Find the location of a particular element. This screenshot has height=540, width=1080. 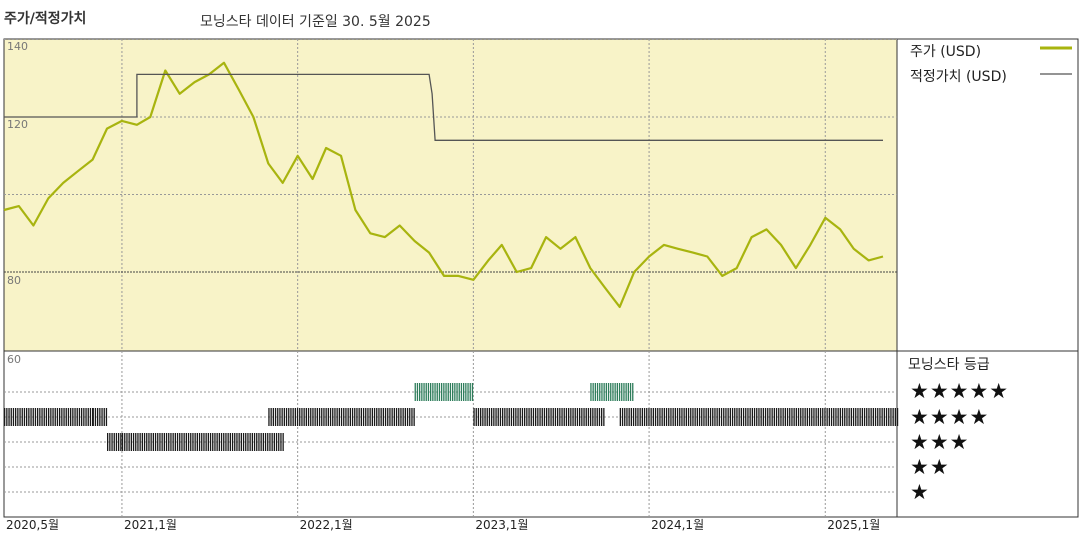

chart-title: 주가/적정가치 is located at coordinates (45, 19).